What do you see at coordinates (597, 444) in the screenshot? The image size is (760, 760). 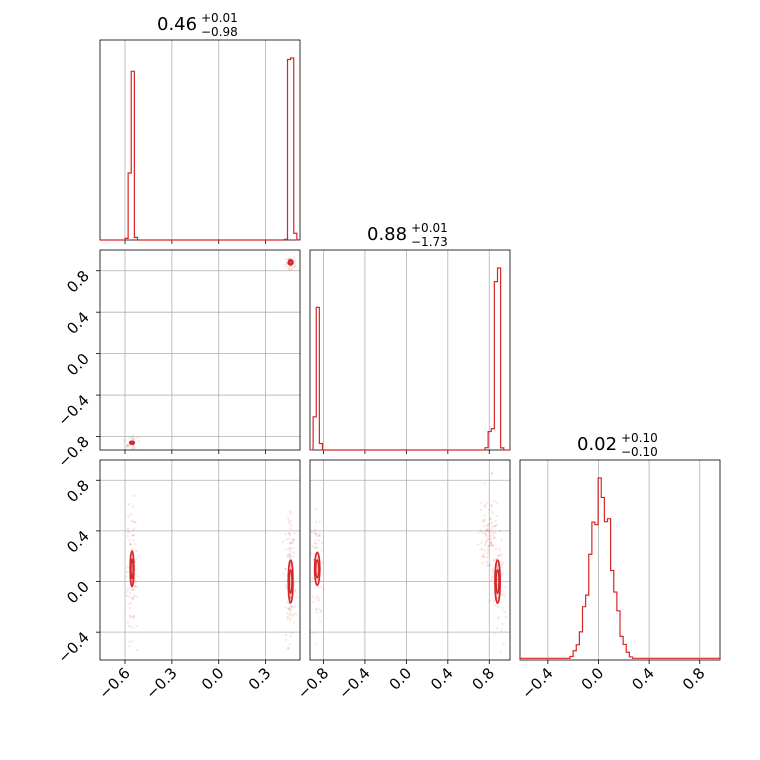 I see `title-param-3-median: 0.02` at bounding box center [597, 444].